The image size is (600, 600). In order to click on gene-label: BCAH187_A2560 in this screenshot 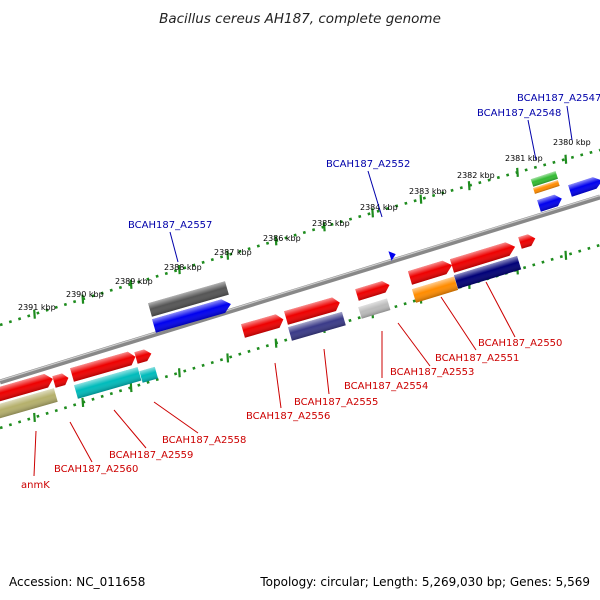, I will do `click(96, 469)`.